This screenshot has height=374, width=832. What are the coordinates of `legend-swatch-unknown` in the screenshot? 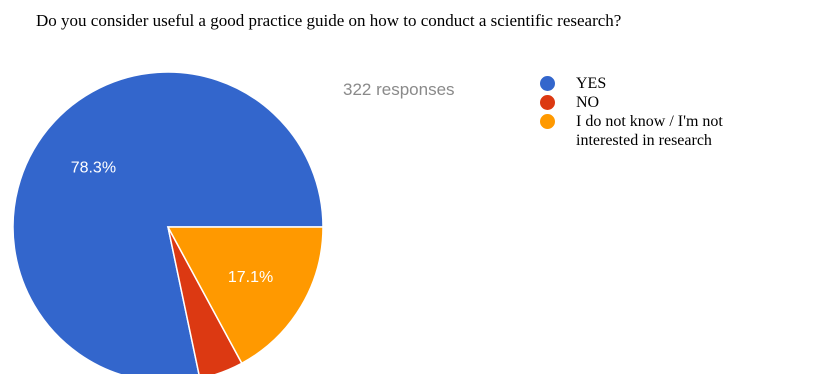 It's located at (547, 121).